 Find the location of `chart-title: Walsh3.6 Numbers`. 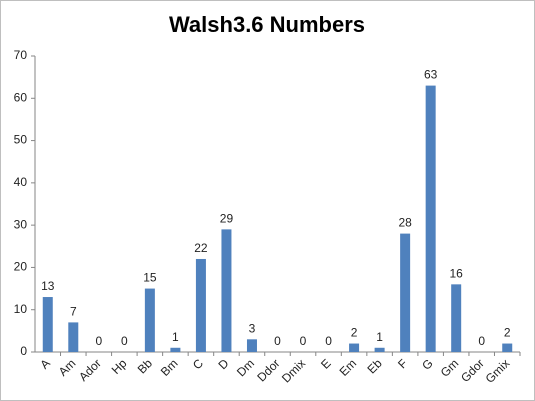

chart-title: Walsh3.6 Numbers is located at coordinates (267, 24).